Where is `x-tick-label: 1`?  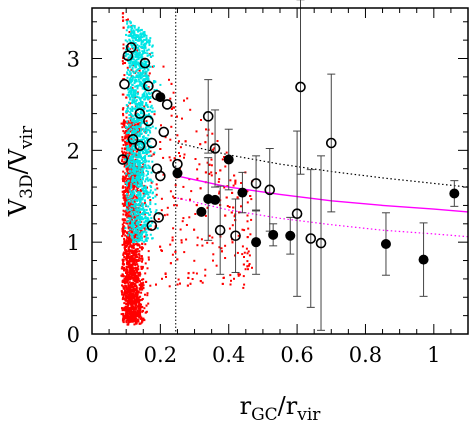 x-tick-label: 1 is located at coordinates (433, 355).